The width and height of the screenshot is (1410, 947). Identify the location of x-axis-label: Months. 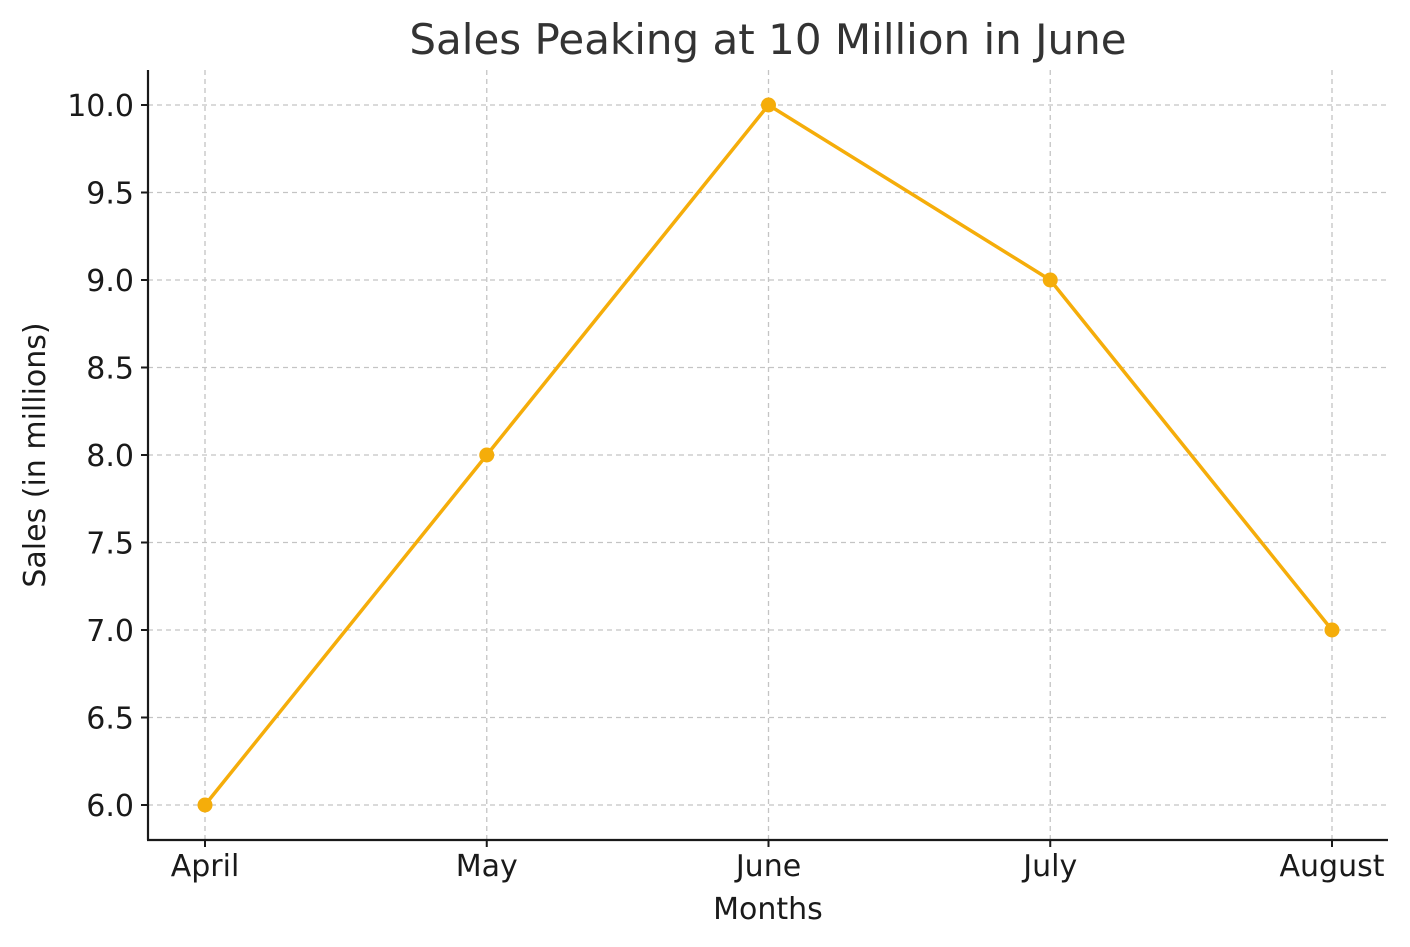
(768, 909).